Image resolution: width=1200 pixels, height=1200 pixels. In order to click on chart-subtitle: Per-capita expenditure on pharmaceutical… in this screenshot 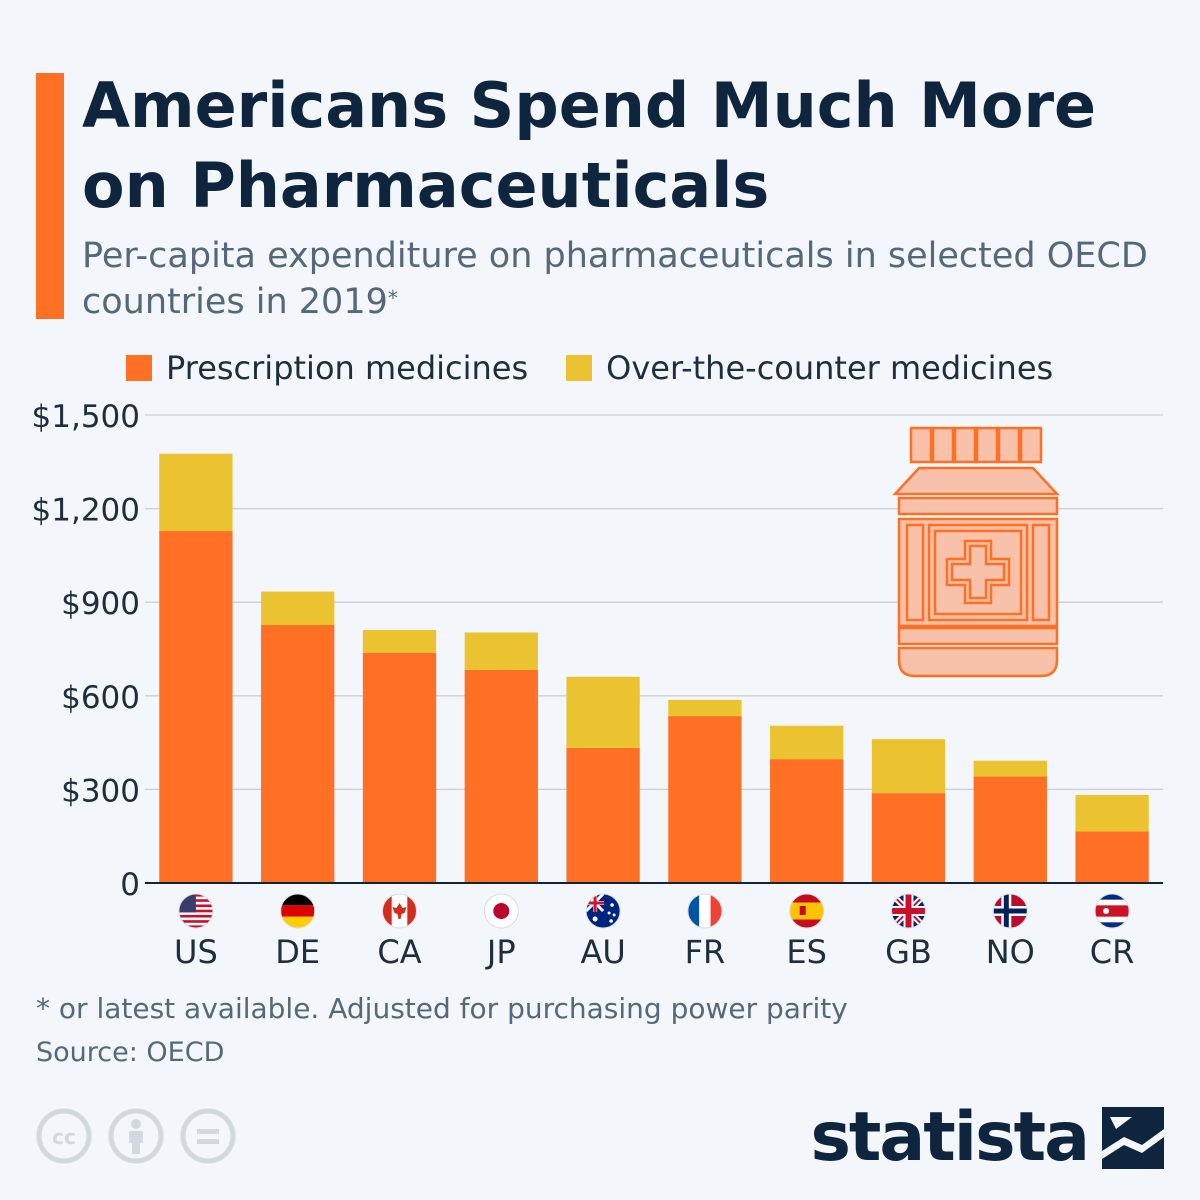, I will do `click(622, 279)`.